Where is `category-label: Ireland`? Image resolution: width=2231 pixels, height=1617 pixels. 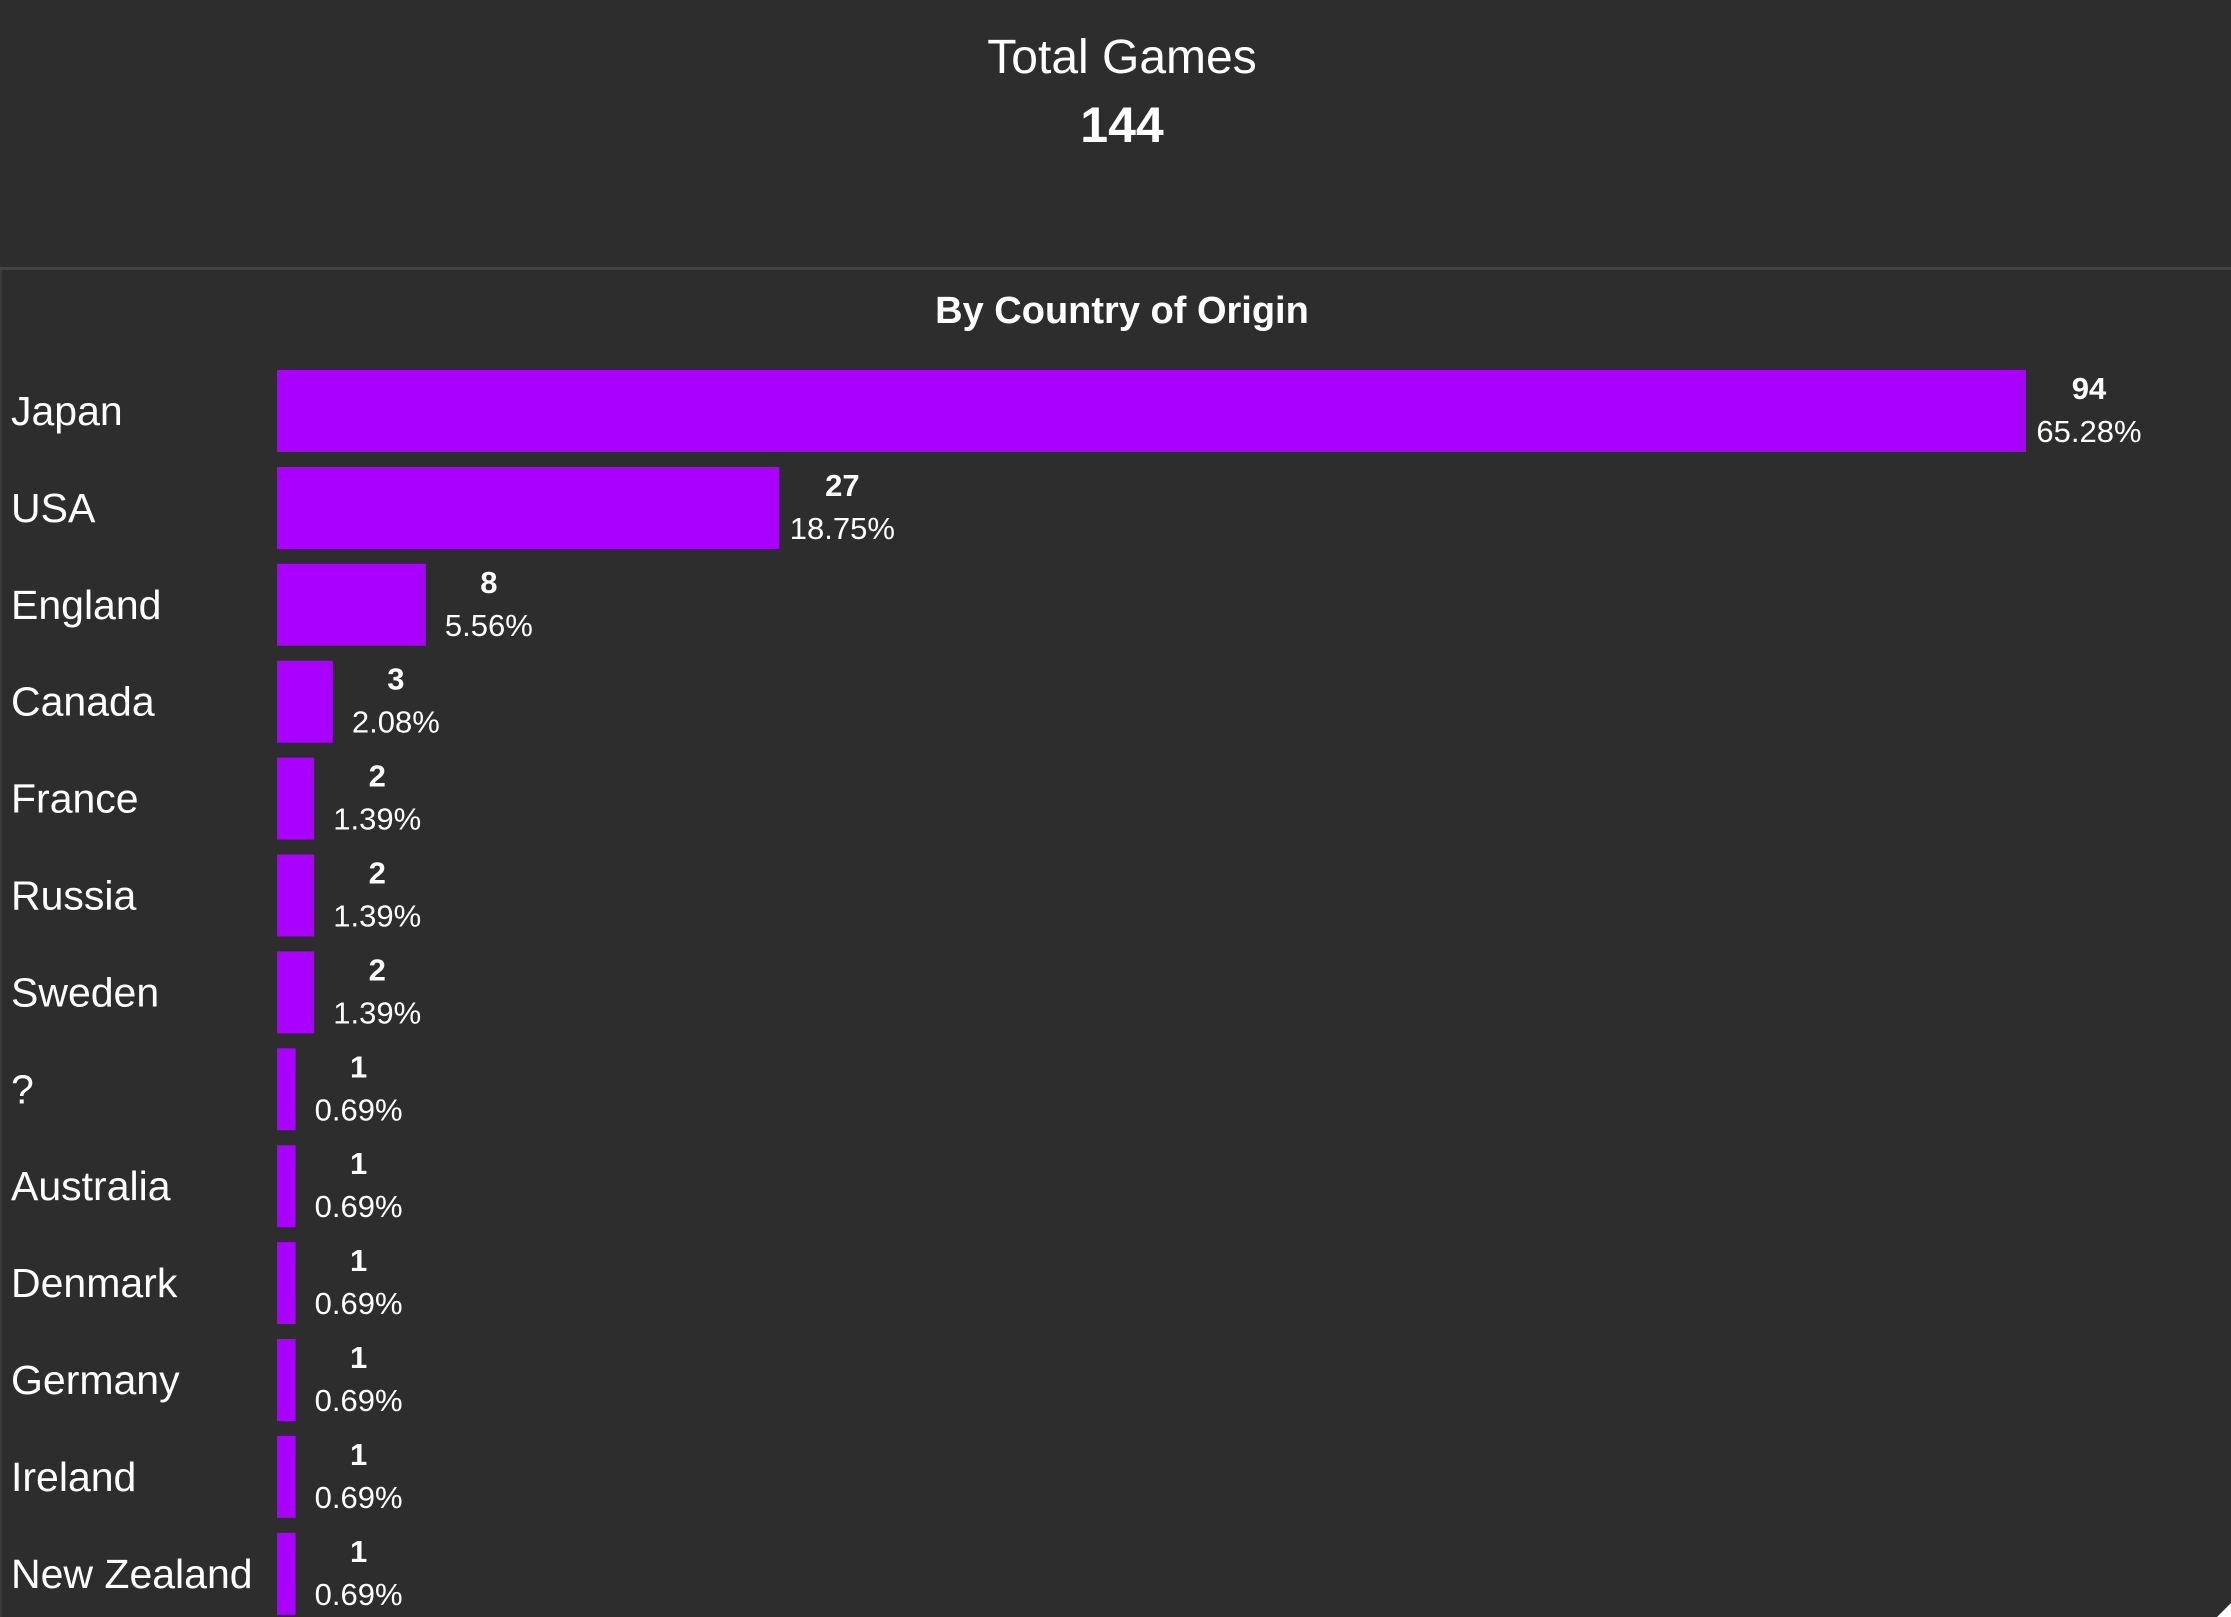
category-label: Ireland is located at coordinates (73, 1477).